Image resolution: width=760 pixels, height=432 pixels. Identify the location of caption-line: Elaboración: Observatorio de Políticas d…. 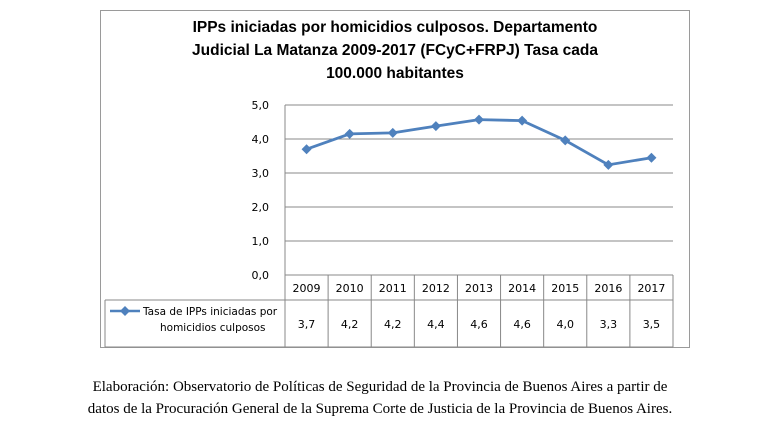
(380, 387).